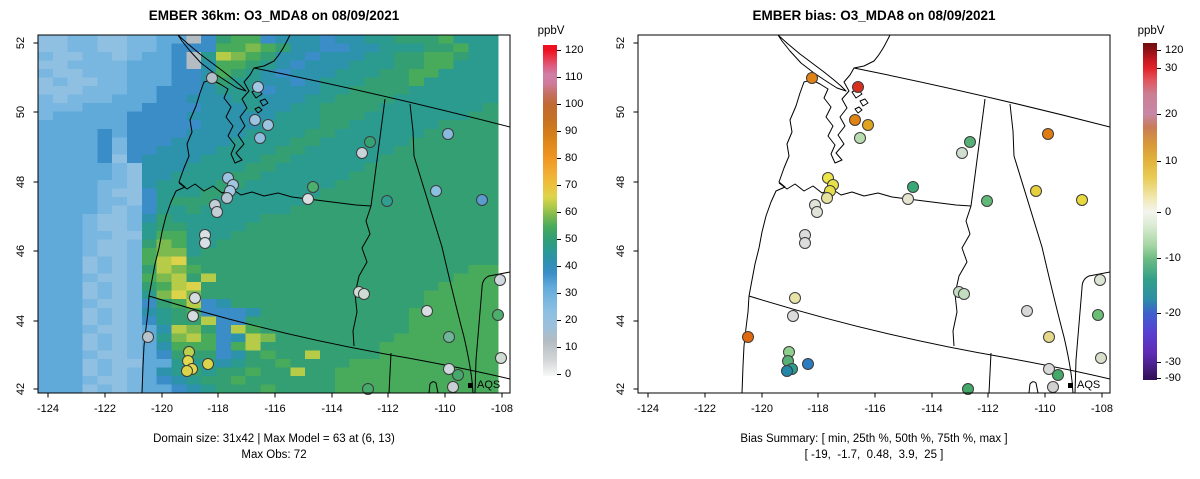  What do you see at coordinates (274, 455) in the screenshot?
I see `caption-max-obs: Max Obs: 72` at bounding box center [274, 455].